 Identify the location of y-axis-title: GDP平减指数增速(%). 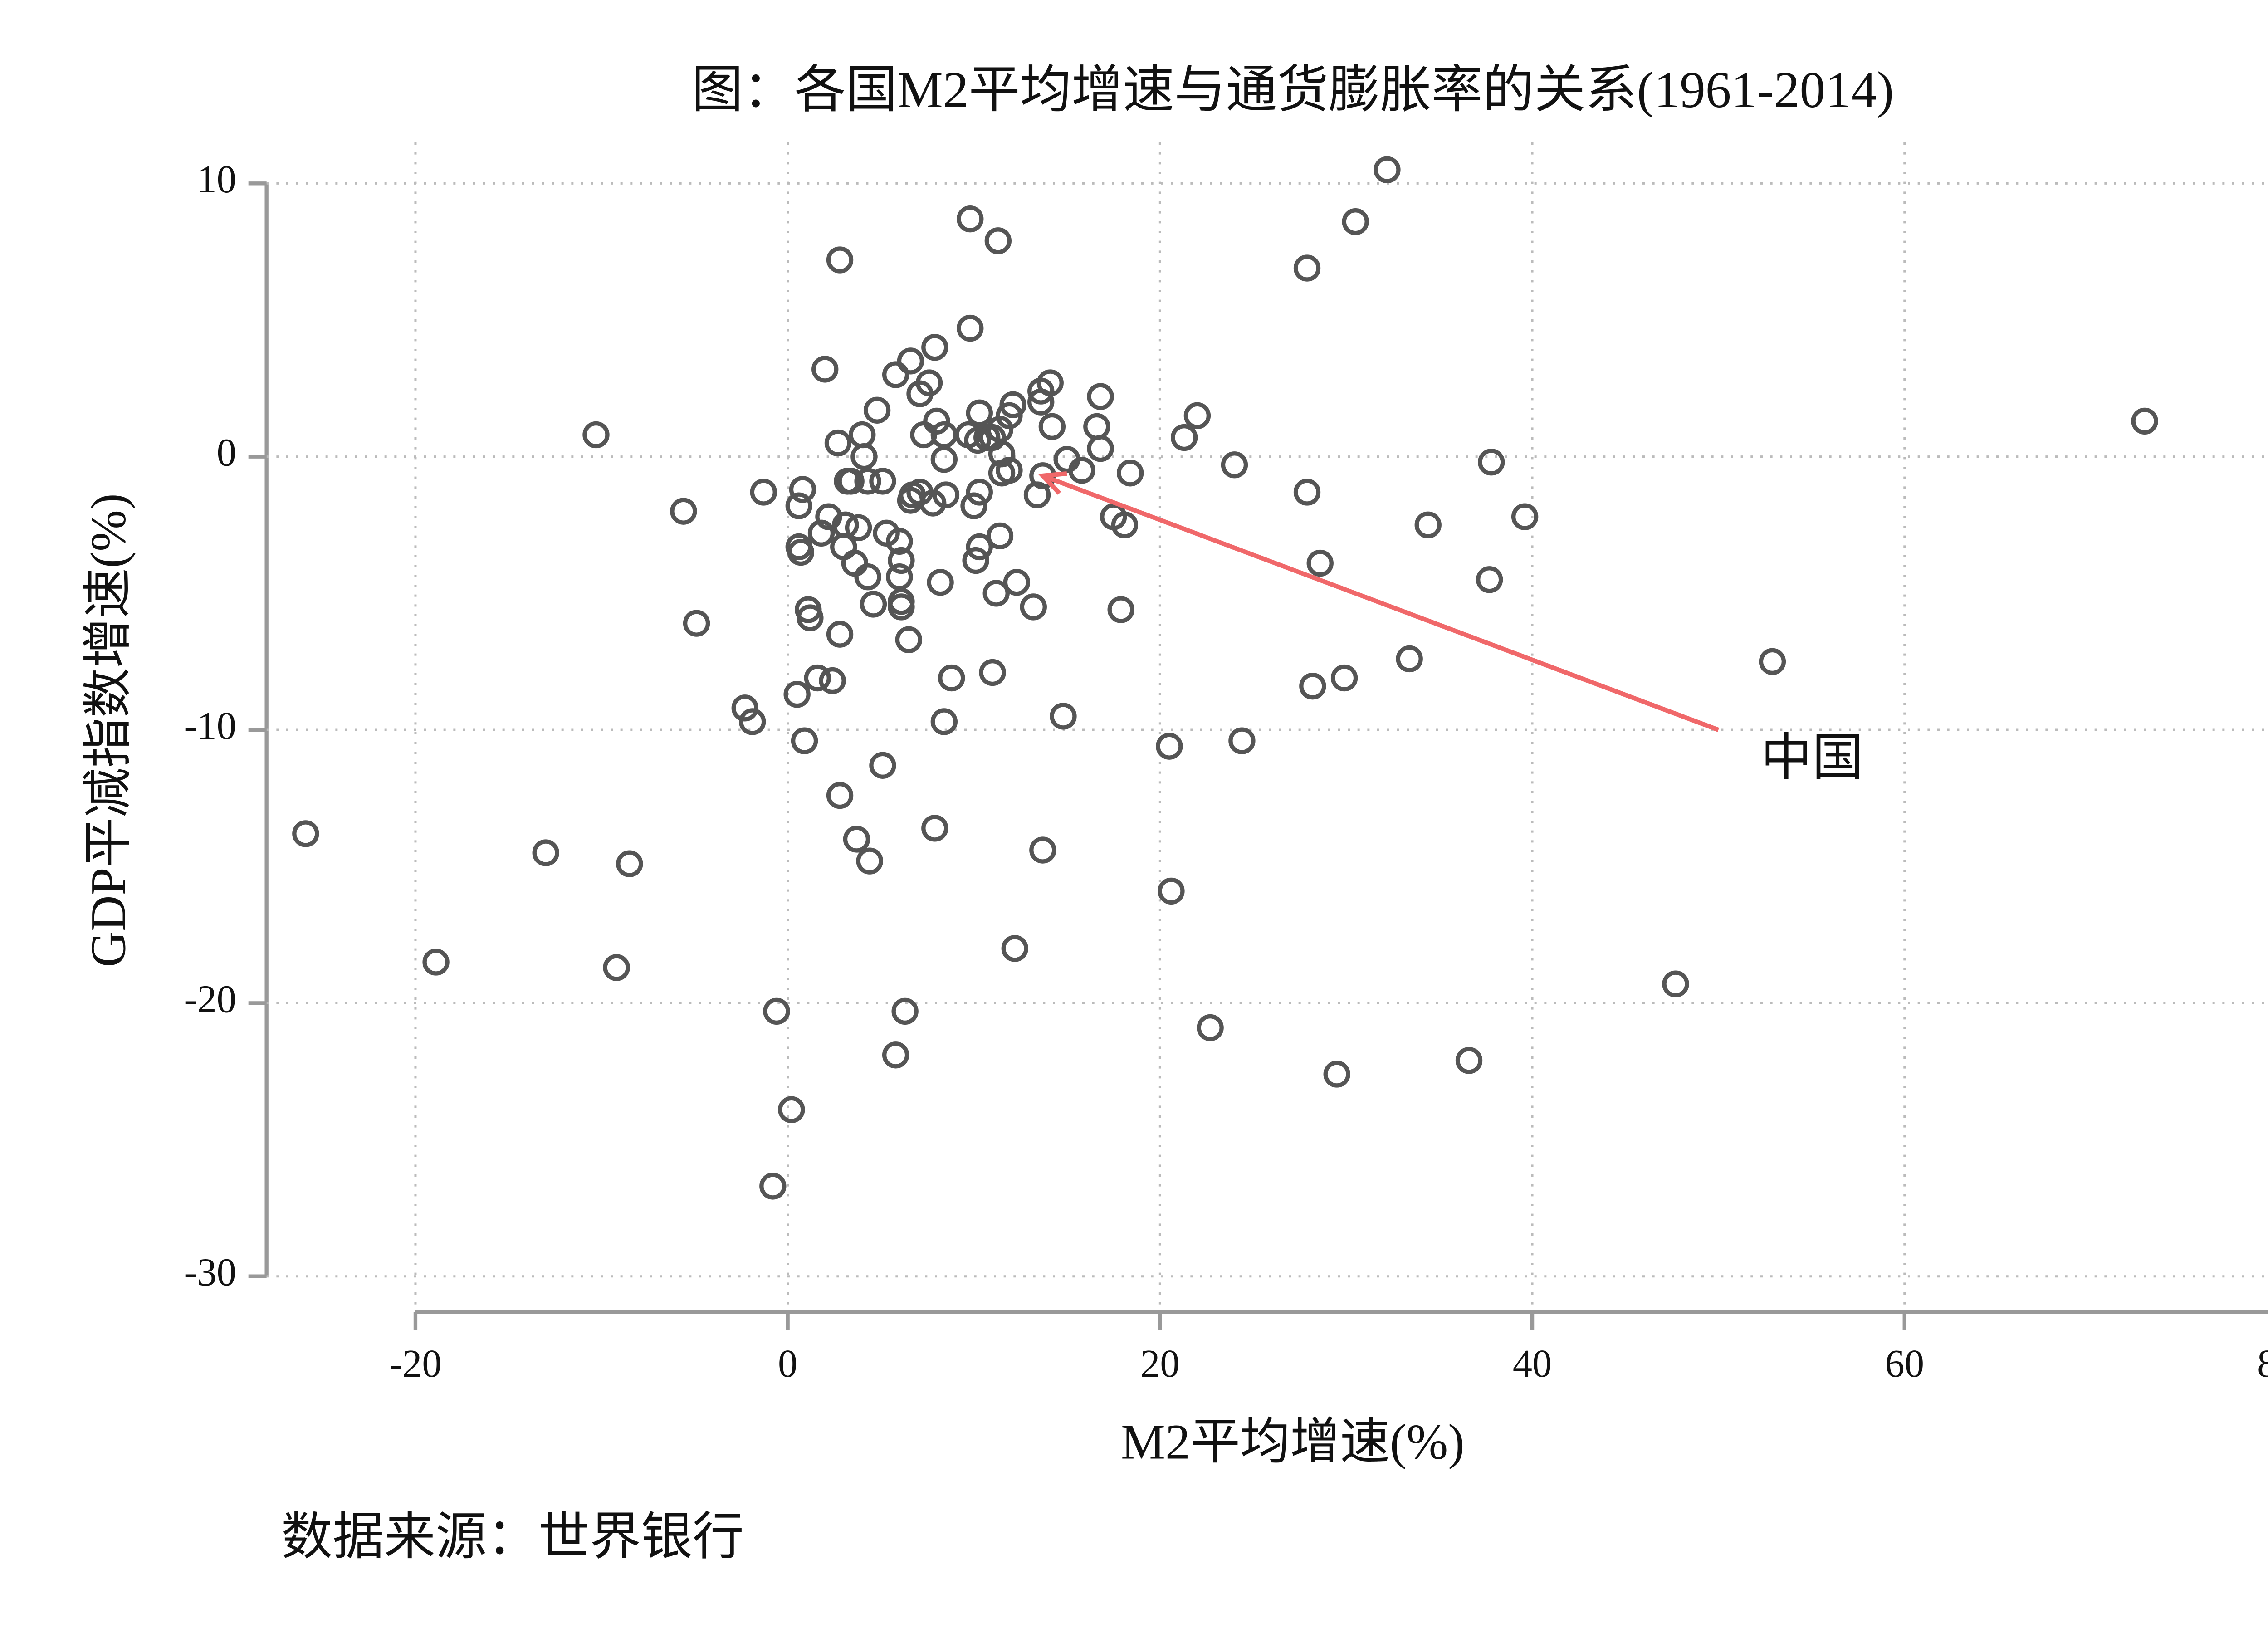
(108, 731).